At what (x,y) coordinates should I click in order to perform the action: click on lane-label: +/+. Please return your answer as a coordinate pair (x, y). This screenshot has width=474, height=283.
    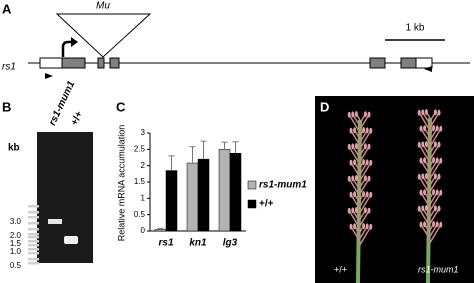
    Looking at the image, I should click on (77, 118).